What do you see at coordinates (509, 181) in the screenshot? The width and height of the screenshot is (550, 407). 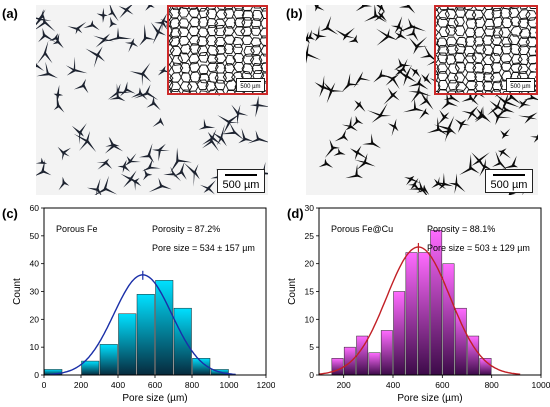 I see `scale-bar-b: 500 µm` at bounding box center [509, 181].